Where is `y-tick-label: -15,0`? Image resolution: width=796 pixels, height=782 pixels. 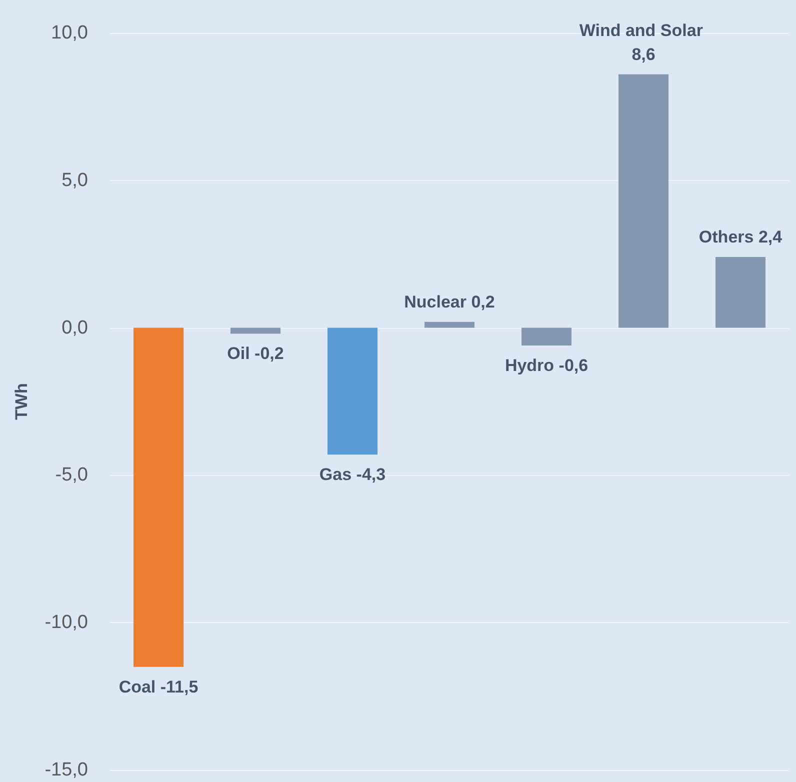 y-tick-label: -15,0 is located at coordinates (66, 770).